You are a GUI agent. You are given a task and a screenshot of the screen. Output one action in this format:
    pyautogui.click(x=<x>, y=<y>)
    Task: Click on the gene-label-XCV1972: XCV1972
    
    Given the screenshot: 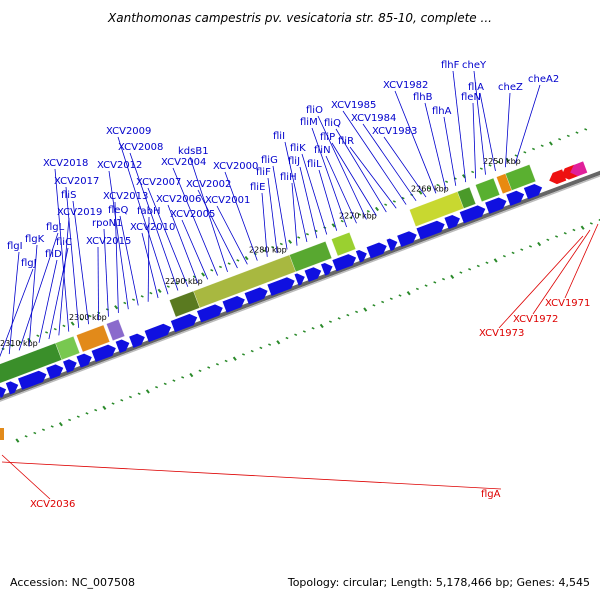 What is the action you would take?
    pyautogui.click(x=535, y=319)
    